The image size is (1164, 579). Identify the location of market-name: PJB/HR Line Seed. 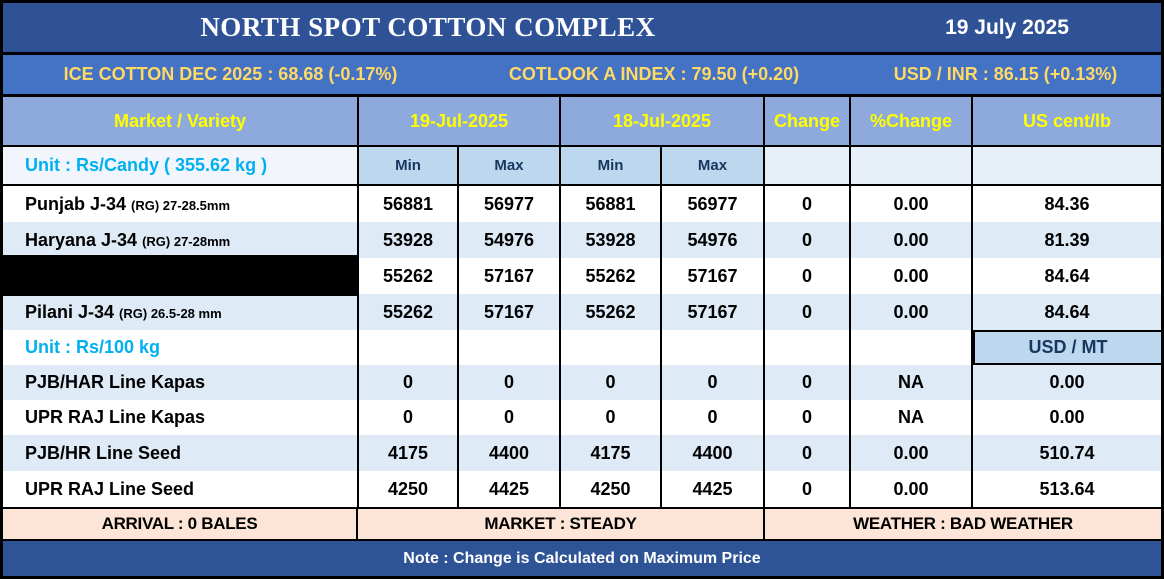
(103, 452).